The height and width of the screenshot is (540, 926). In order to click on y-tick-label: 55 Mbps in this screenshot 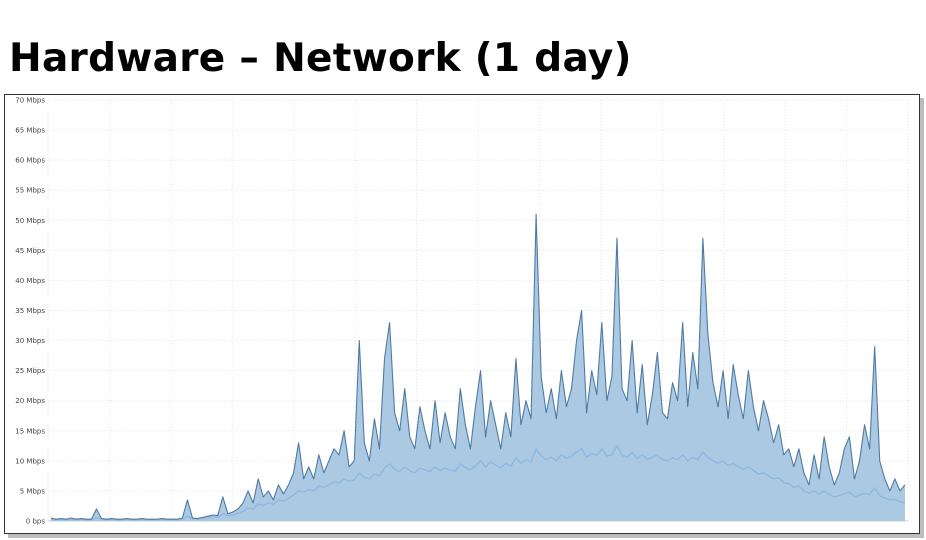, I will do `click(30, 191)`.